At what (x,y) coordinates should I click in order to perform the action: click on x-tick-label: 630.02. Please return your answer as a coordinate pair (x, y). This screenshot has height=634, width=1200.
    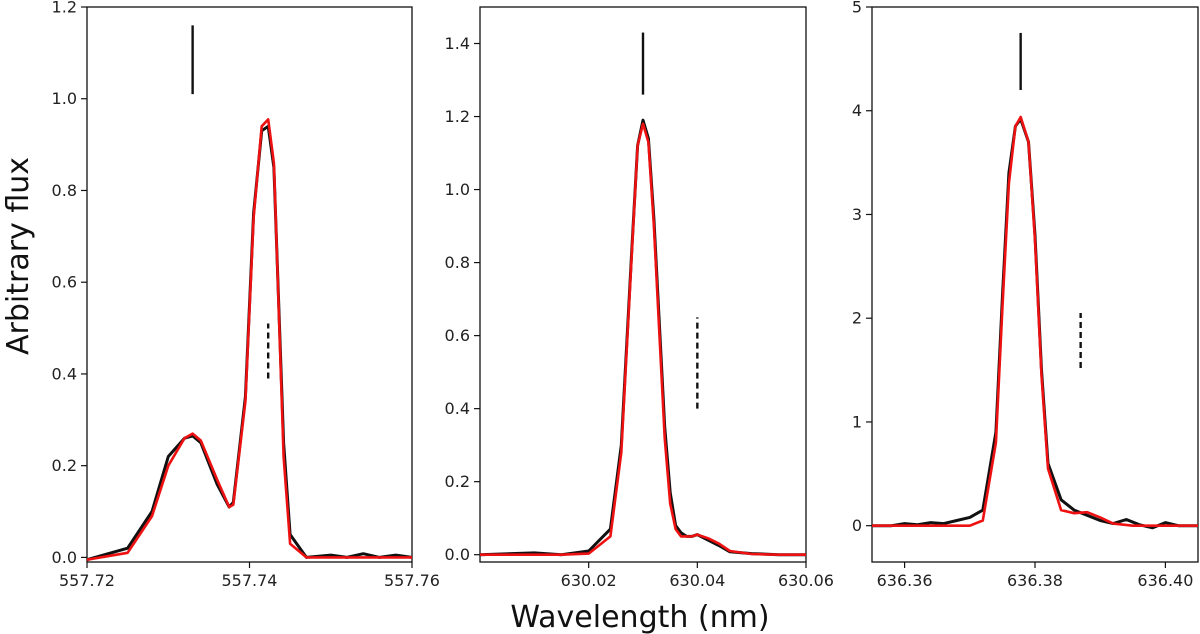
    Looking at the image, I should click on (589, 580).